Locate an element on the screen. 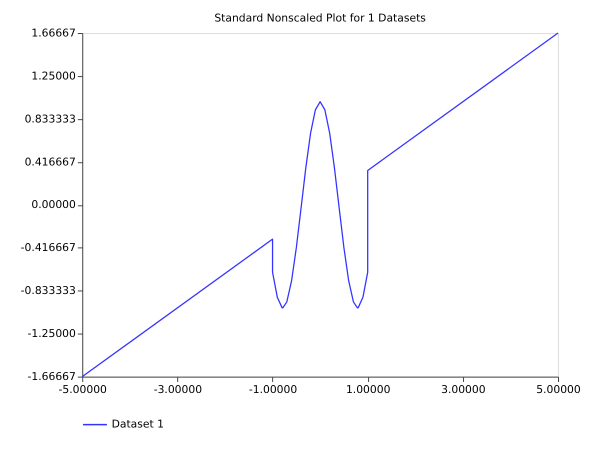 The image size is (605, 457). chart-title: Standard Nonscaled Plot for 1 Datasets is located at coordinates (320, 17).